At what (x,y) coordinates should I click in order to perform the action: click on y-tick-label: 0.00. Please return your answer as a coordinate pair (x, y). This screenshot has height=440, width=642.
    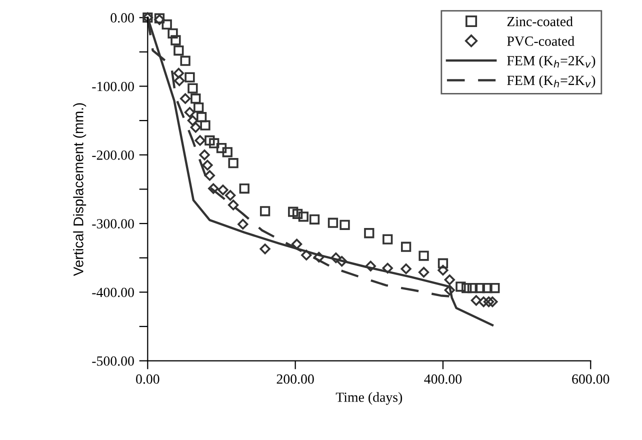
    Looking at the image, I should click on (122, 18).